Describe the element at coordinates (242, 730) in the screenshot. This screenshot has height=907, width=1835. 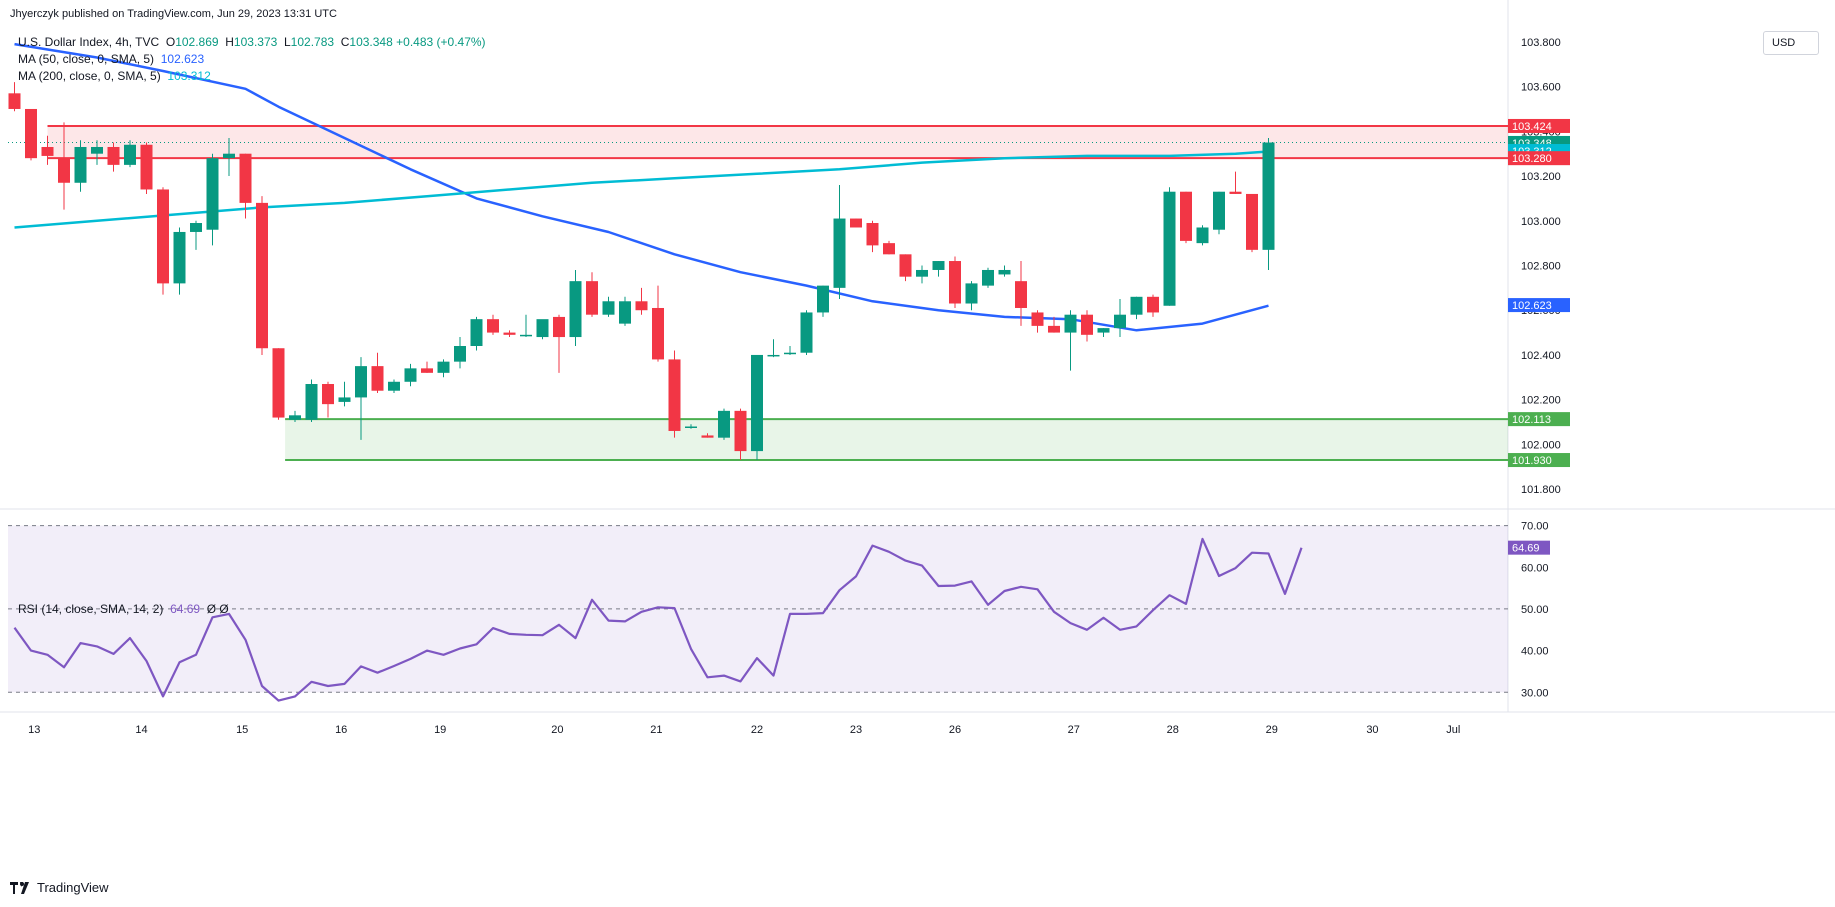
I see `time-tick-label: 15` at that location.